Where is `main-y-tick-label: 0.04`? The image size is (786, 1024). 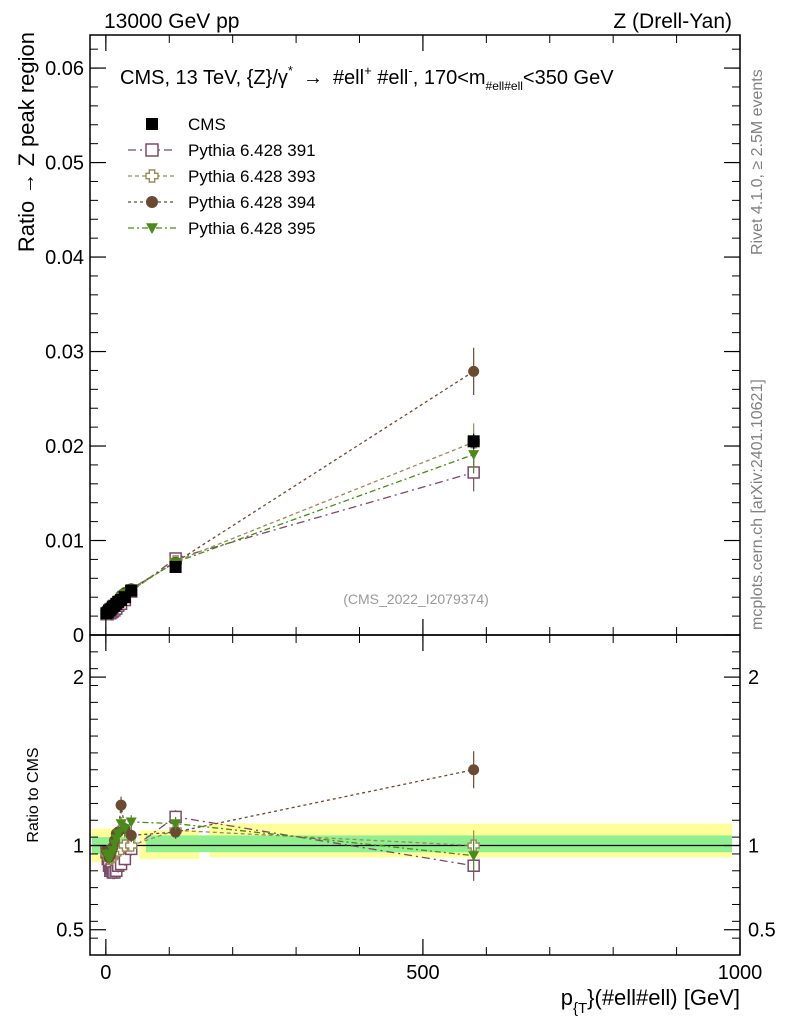
main-y-tick-label: 0.04 is located at coordinates (64, 258).